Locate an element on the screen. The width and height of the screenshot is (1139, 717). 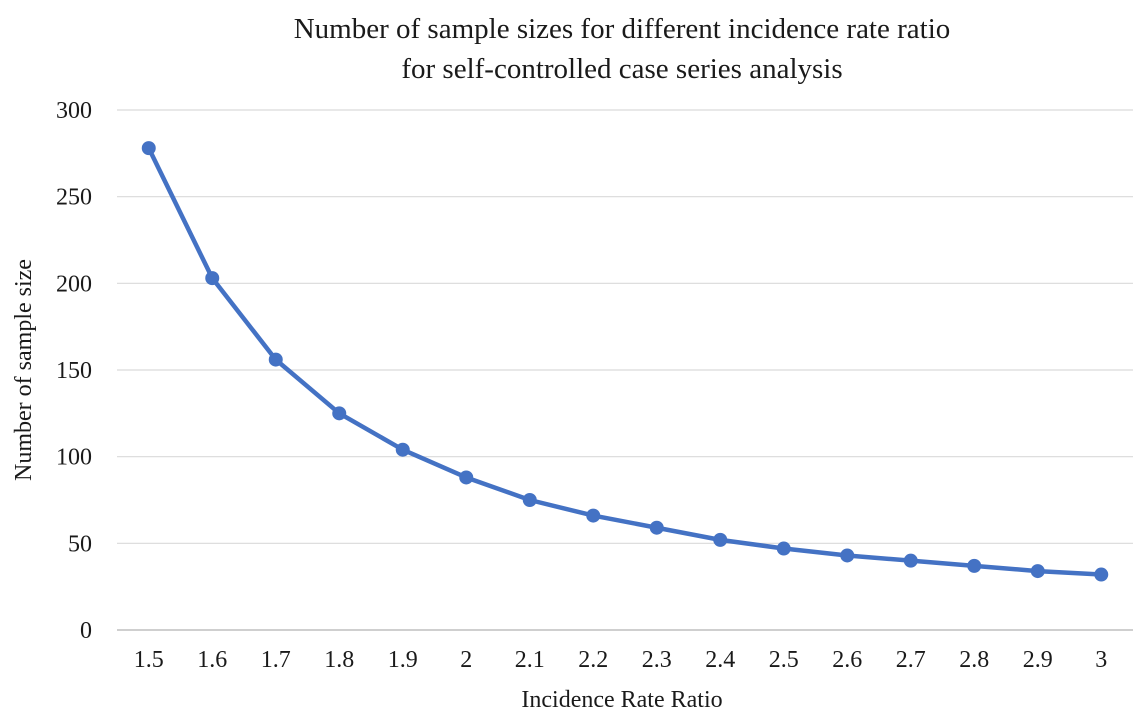
y-tick-label: 50 is located at coordinates (80, 544).